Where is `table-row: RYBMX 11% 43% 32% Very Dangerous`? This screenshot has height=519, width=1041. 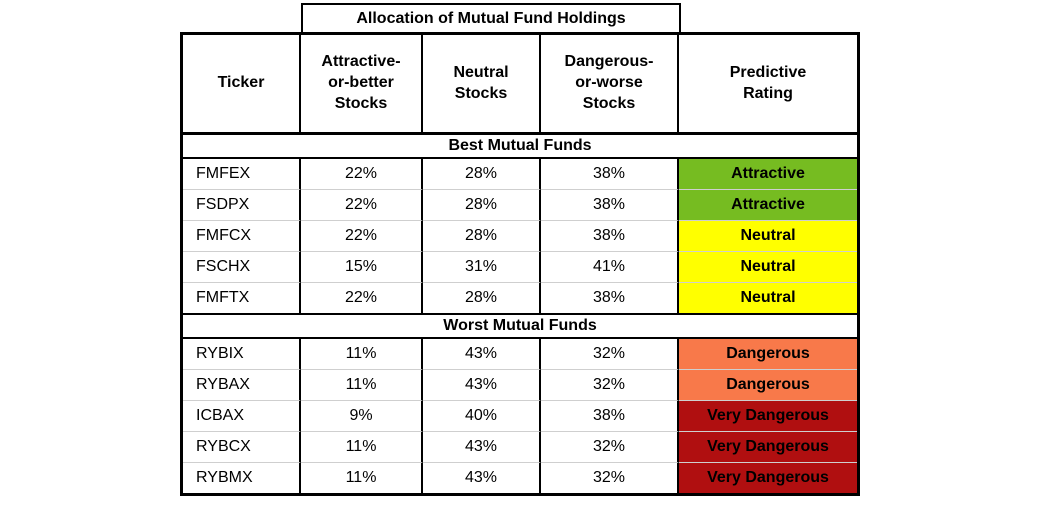
table-row: RYBMX 11% 43% 32% Very Dangerous is located at coordinates (520, 478).